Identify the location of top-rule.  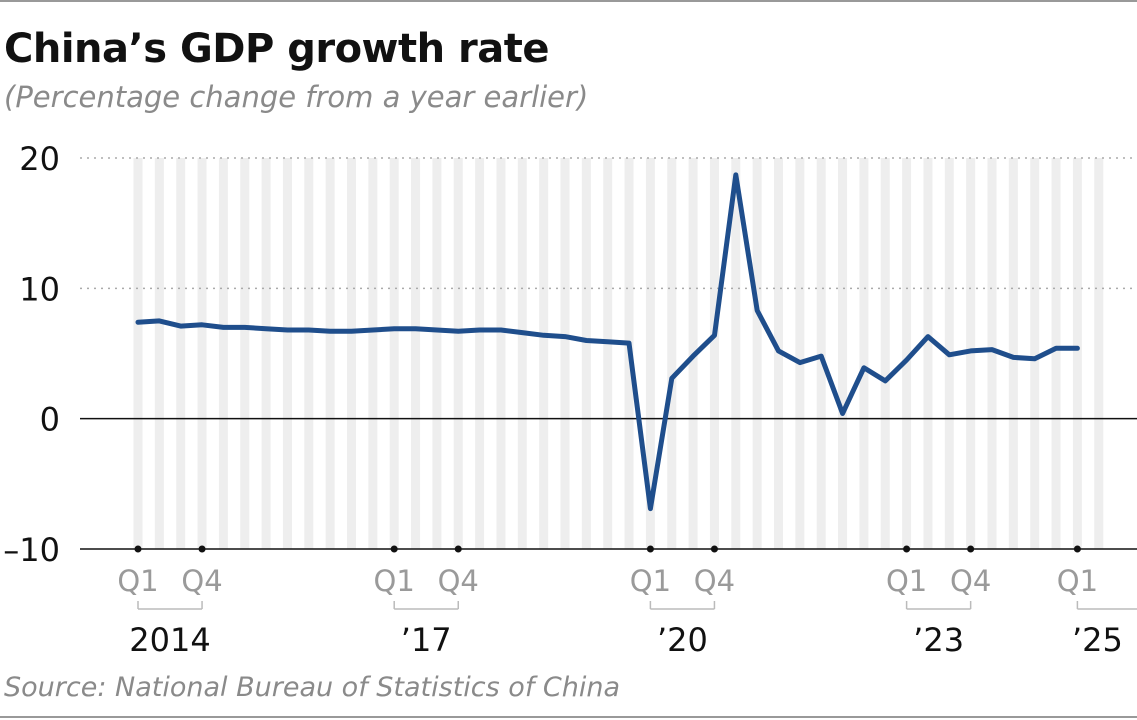
(568, 1).